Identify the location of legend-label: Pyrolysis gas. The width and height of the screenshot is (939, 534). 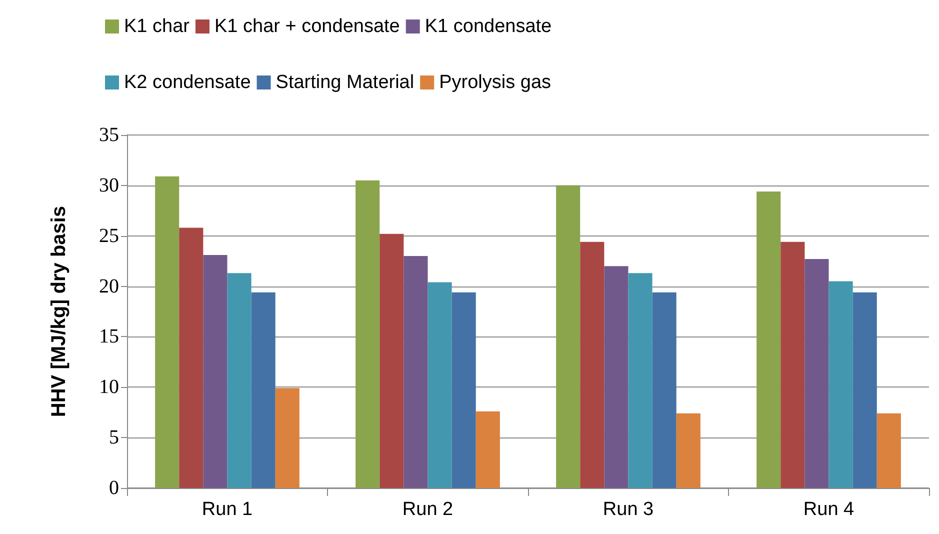
(495, 82).